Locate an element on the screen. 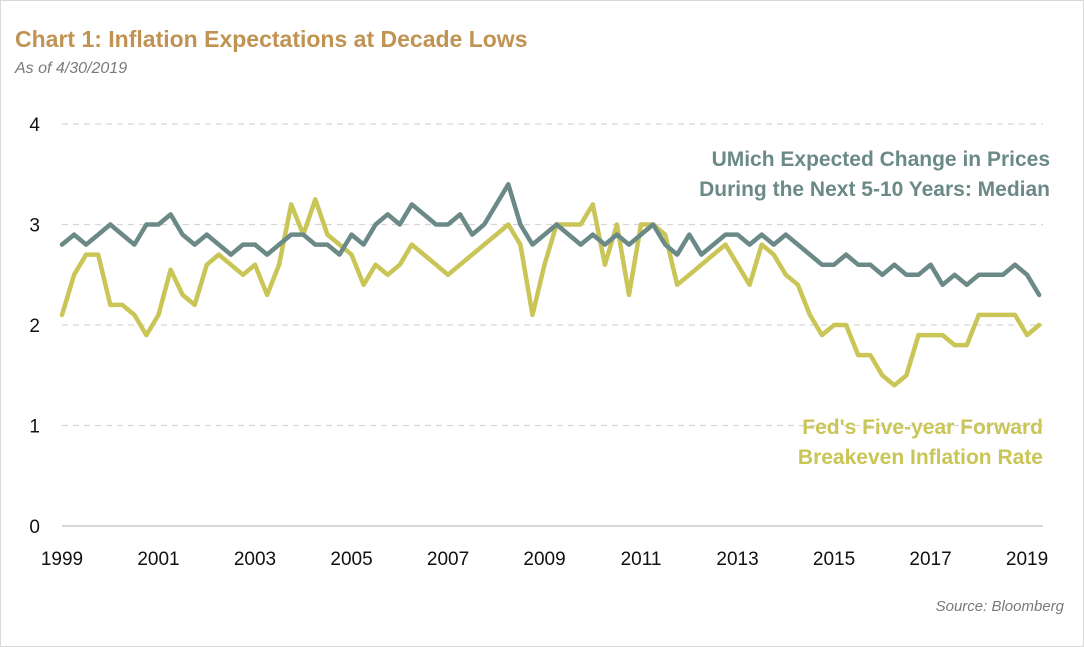 This screenshot has width=1084, height=647. x-tick-label: 2011 is located at coordinates (641, 559).